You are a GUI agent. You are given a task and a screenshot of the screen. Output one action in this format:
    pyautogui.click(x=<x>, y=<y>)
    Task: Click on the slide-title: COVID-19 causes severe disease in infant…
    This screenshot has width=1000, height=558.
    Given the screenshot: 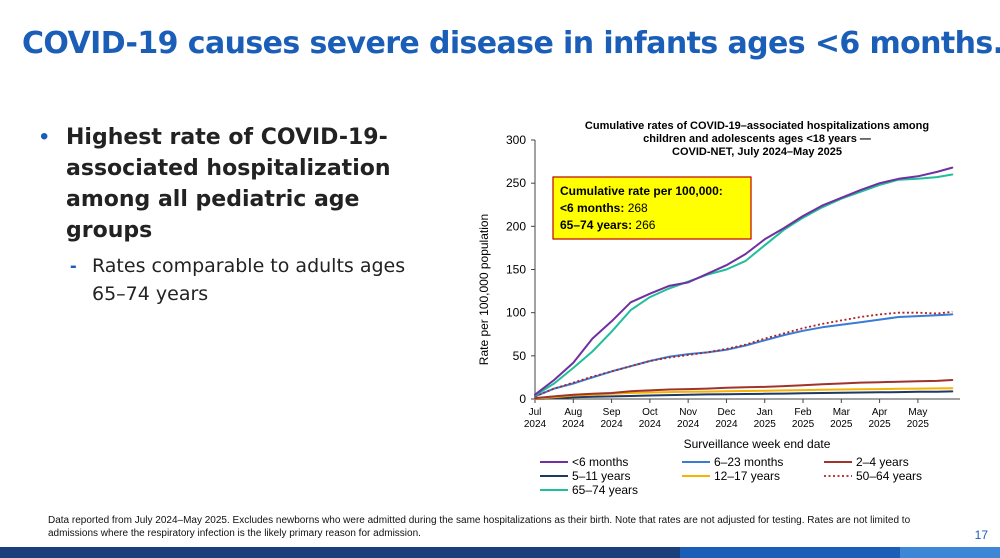 What is the action you would take?
    pyautogui.click(x=511, y=43)
    